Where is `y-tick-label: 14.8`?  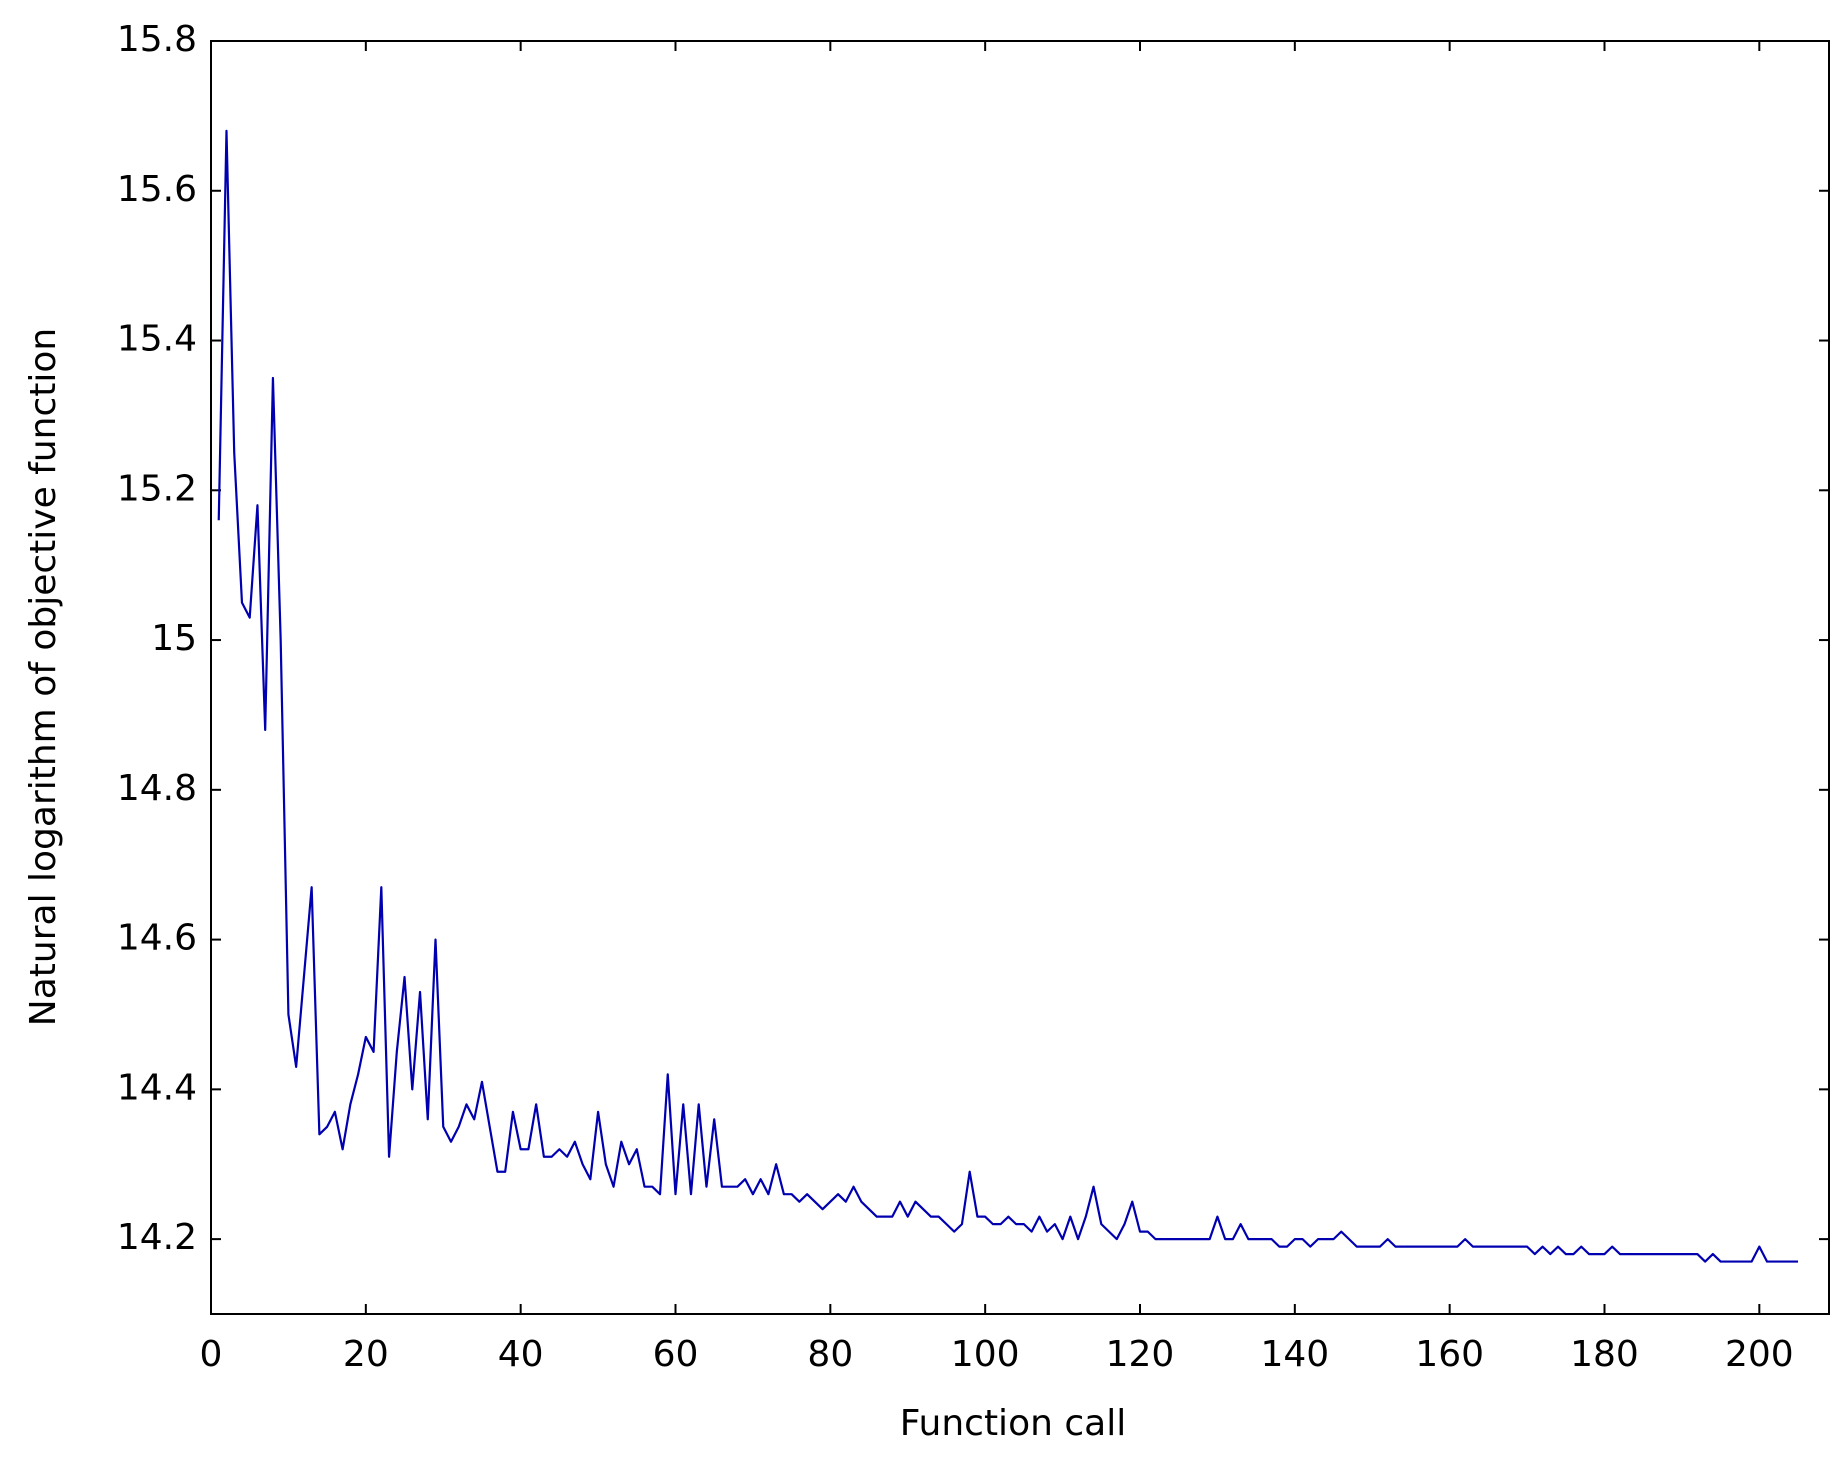 y-tick-label: 14.8 is located at coordinates (157, 788).